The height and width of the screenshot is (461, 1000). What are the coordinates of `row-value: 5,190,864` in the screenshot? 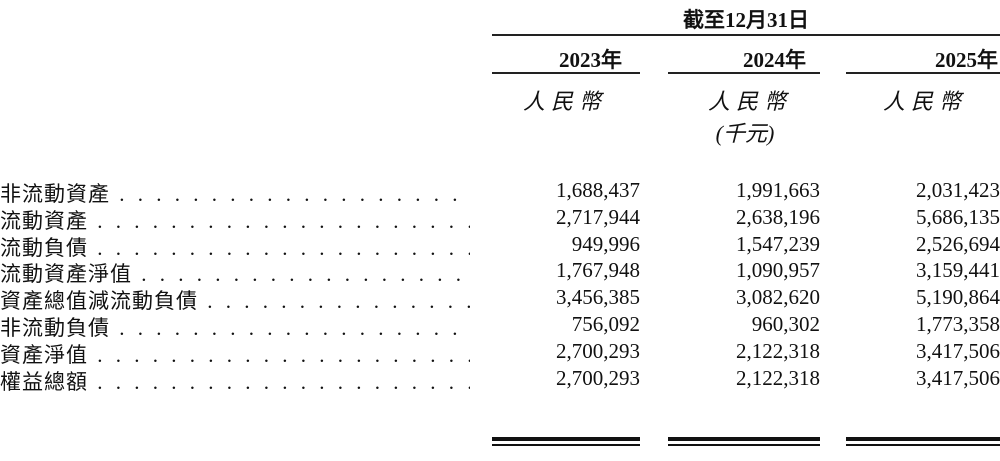 It's located at (958, 297).